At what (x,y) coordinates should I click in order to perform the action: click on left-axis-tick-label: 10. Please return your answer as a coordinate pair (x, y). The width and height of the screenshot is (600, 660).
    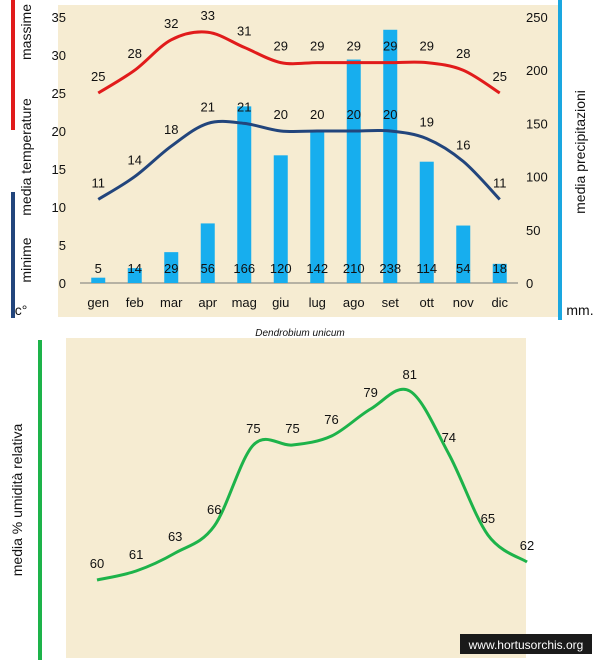
    Looking at the image, I should click on (59, 207).